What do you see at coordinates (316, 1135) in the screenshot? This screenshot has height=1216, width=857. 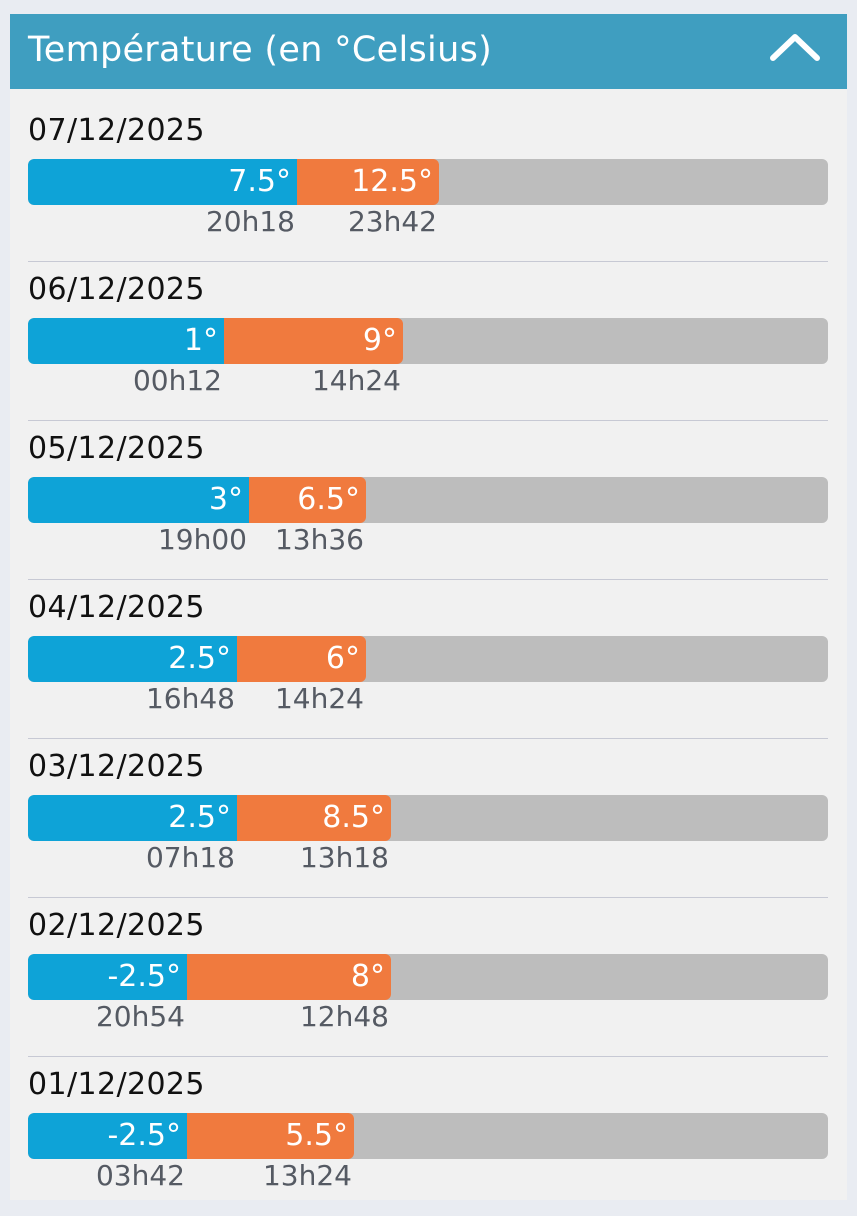 I see `max-temperature-value: 5.5°` at bounding box center [316, 1135].